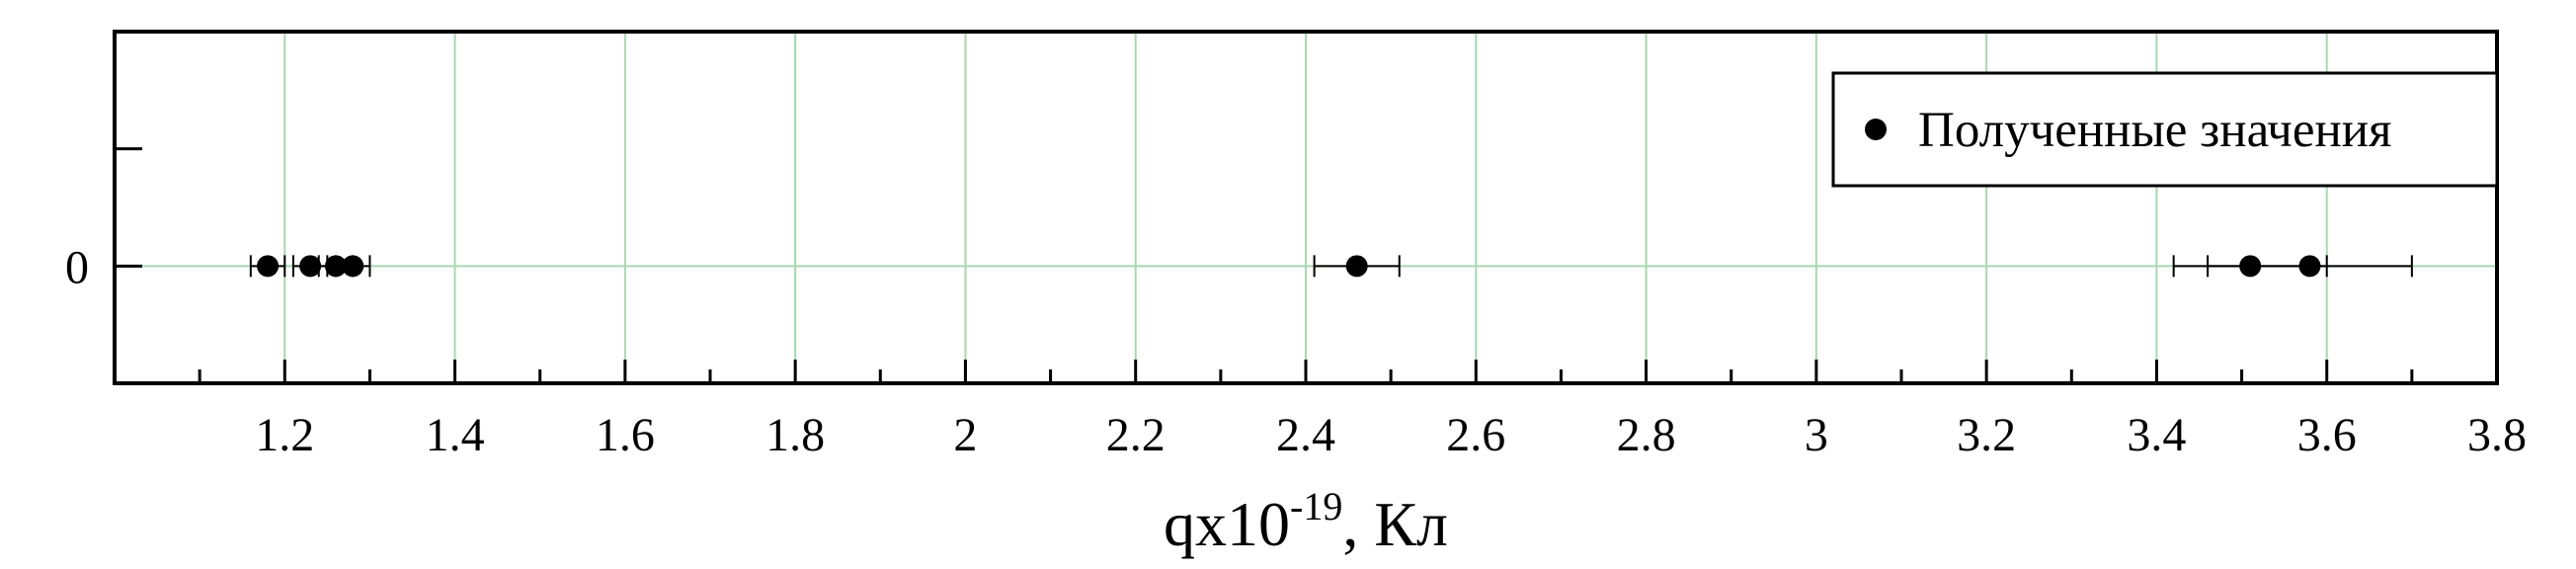 The width and height of the screenshot is (2576, 569). Describe the element at coordinates (1395, 524) in the screenshot. I see `x-axis-title-suffix: , Кл` at that location.